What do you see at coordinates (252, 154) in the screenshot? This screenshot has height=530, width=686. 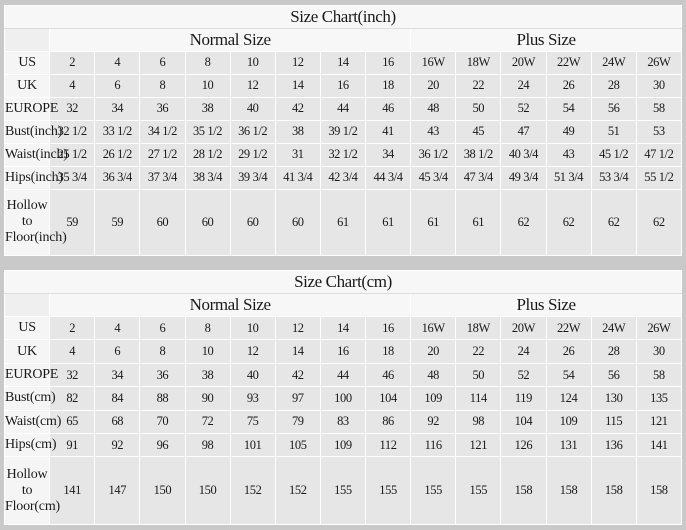 I see `table-cell: 29 1/2` at bounding box center [252, 154].